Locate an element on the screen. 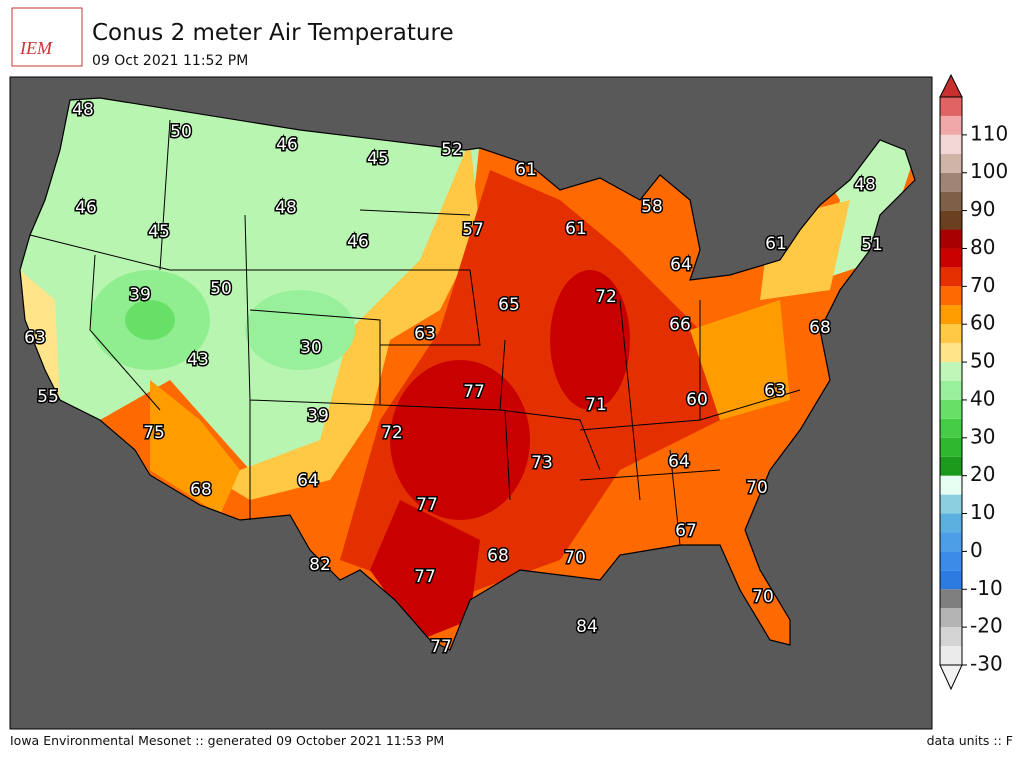  temperature-label: 67 is located at coordinates (686, 531).